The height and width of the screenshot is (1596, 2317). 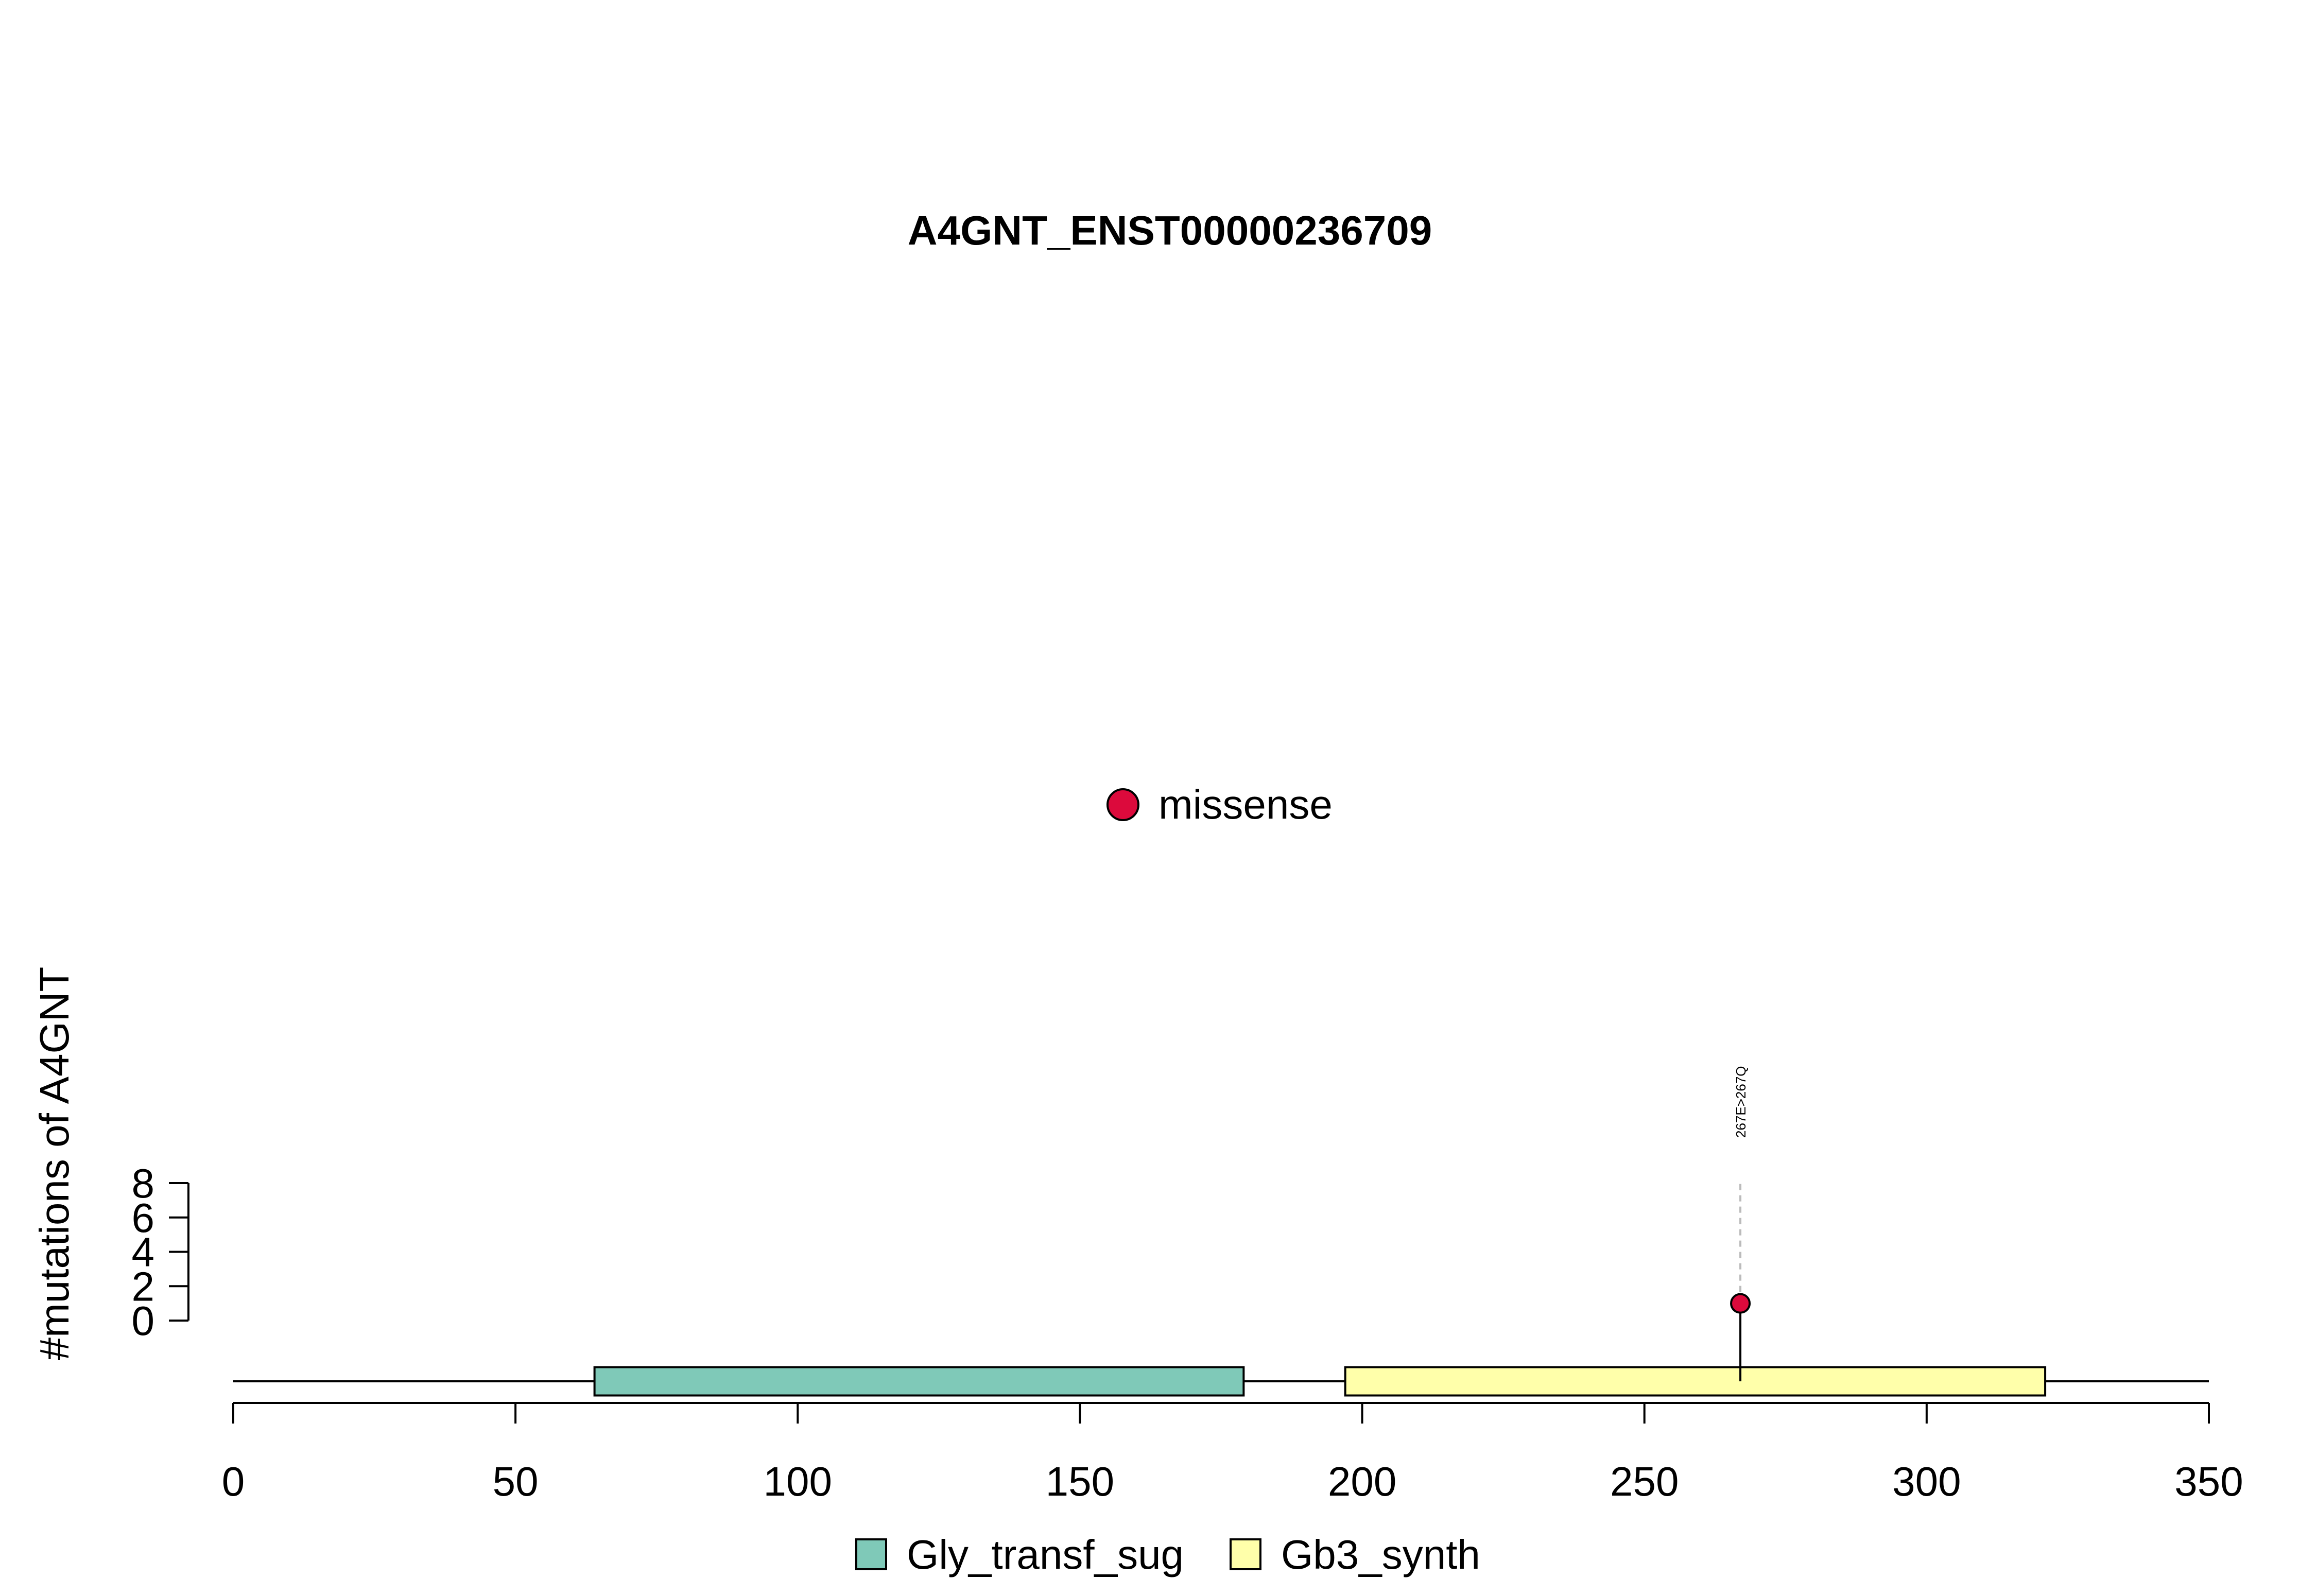 What do you see at coordinates (1080, 1481) in the screenshot?
I see `x-tick-label-150: 150` at bounding box center [1080, 1481].